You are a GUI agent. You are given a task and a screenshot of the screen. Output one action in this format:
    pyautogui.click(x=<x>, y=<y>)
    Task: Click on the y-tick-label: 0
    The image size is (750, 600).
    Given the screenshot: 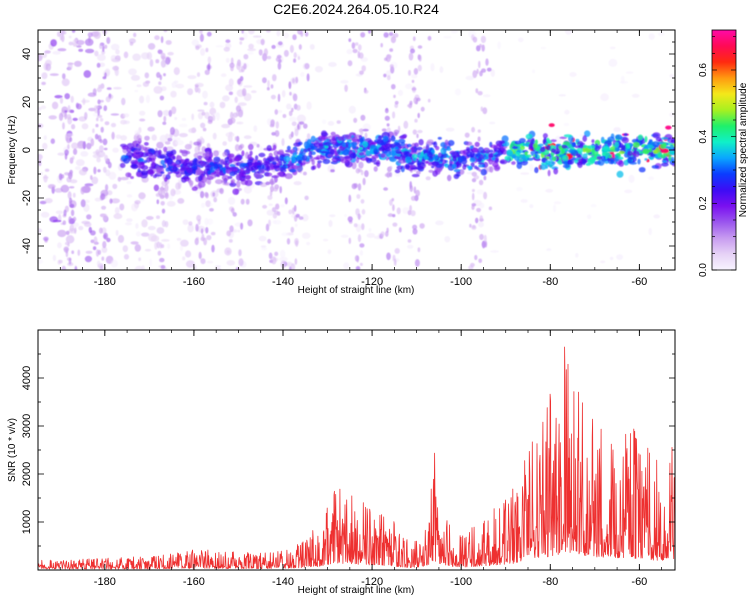 What is the action you would take?
    pyautogui.click(x=27, y=150)
    